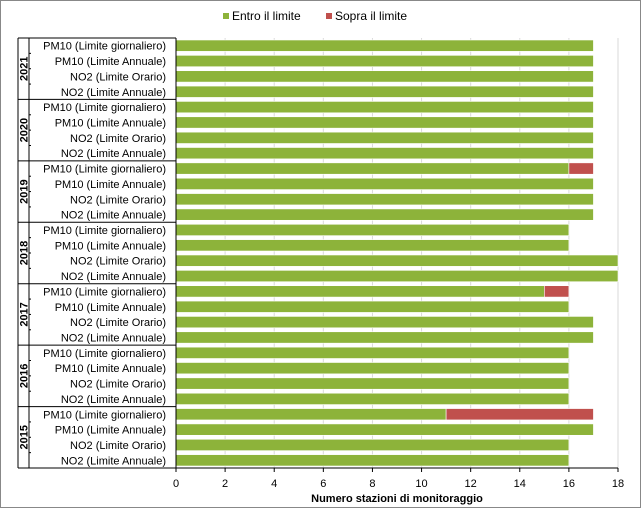 The image size is (642, 509). What do you see at coordinates (471, 484) in the screenshot?
I see `x-tick-label: 12` at bounding box center [471, 484].